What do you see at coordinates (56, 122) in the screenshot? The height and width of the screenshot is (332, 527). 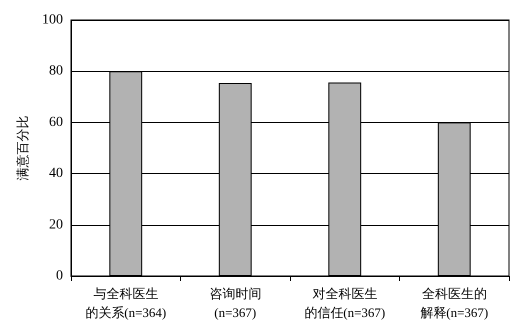 I see `y-tick-label: 60` at bounding box center [56, 122].